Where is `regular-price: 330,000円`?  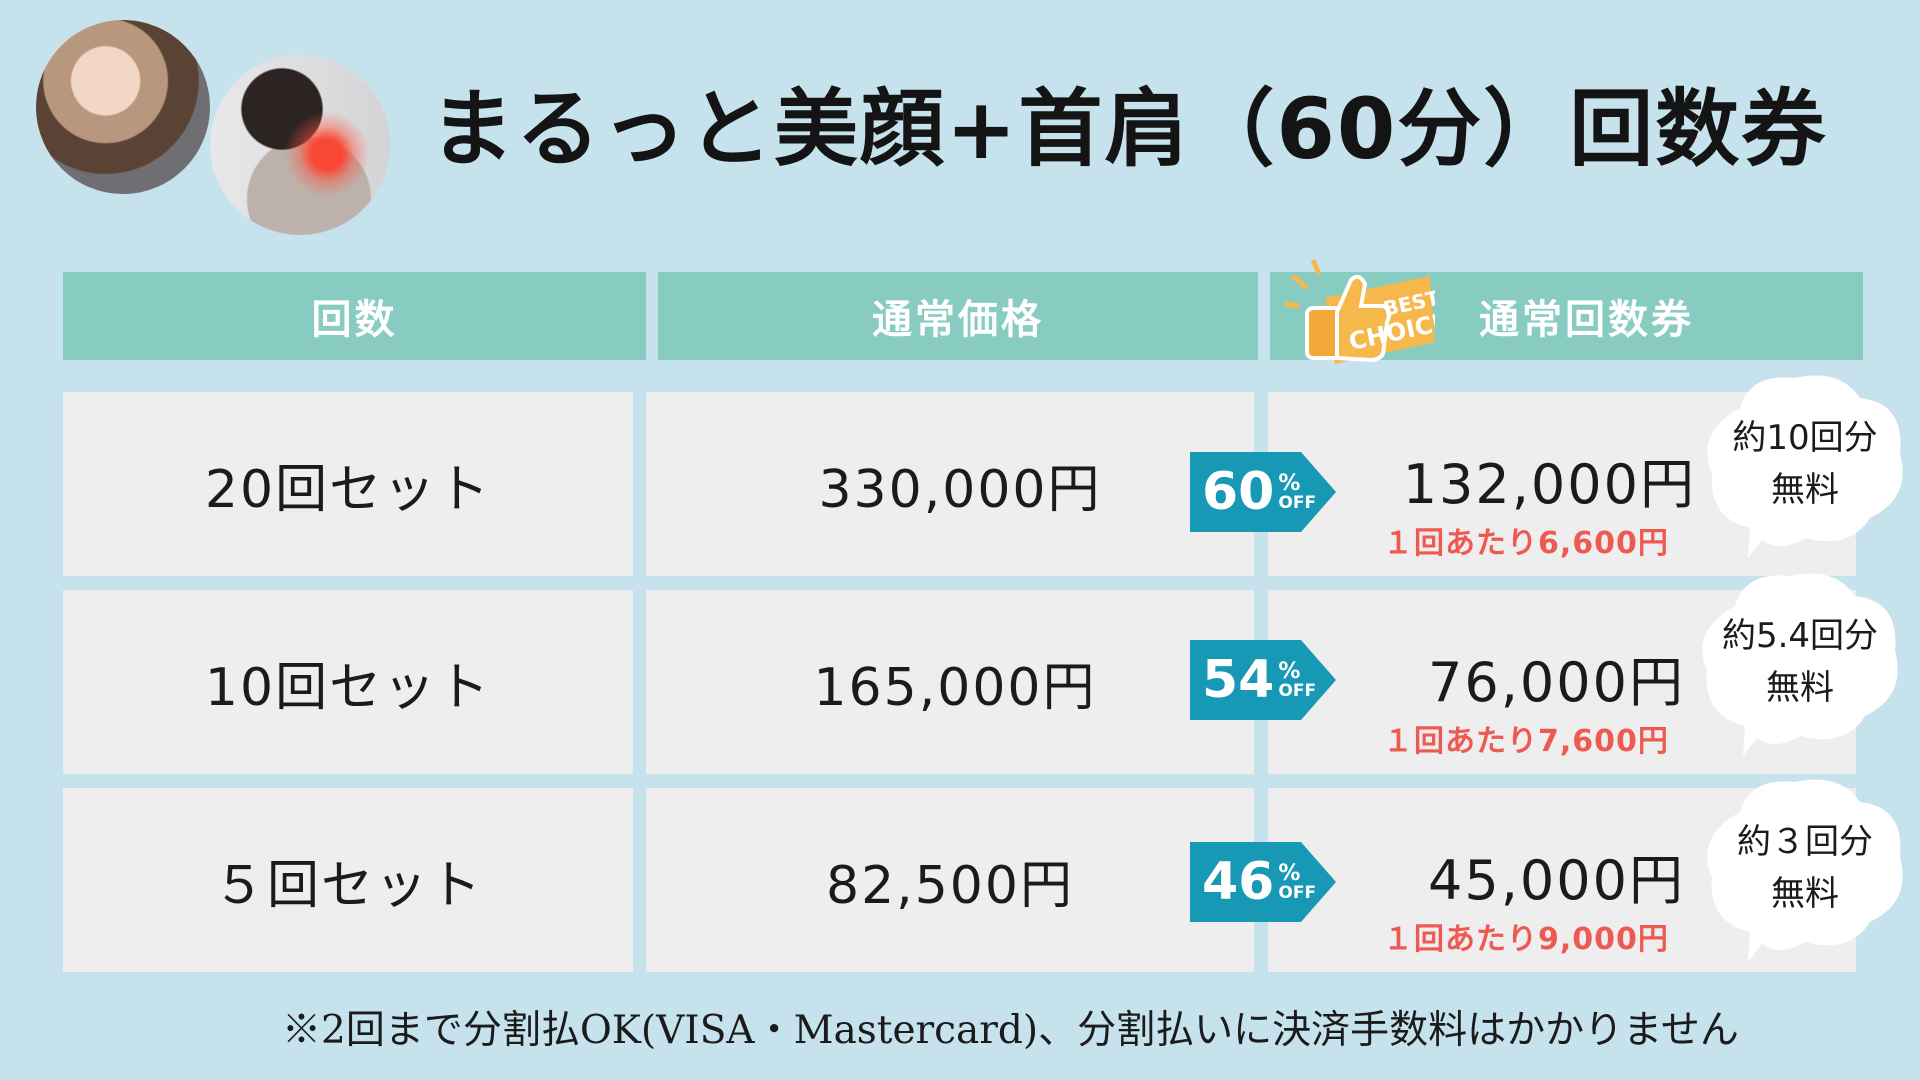
regular-price: 330,000円 is located at coordinates (960, 489).